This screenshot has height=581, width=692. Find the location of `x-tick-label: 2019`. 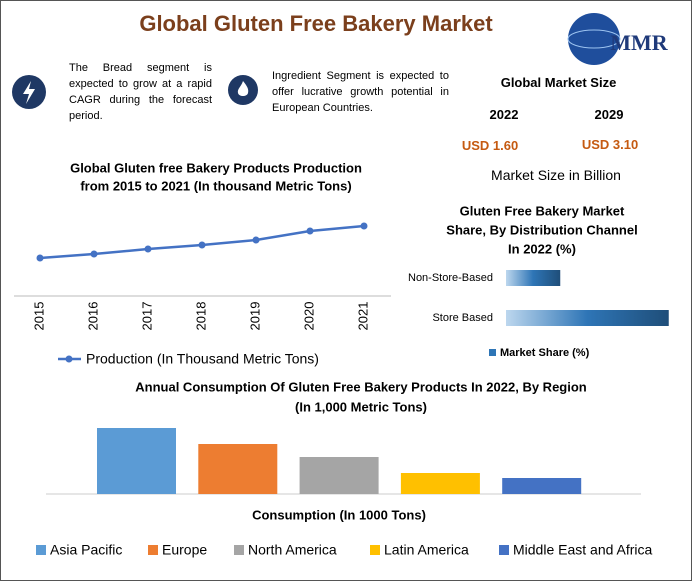

x-tick-label: 2019 is located at coordinates (254, 316).